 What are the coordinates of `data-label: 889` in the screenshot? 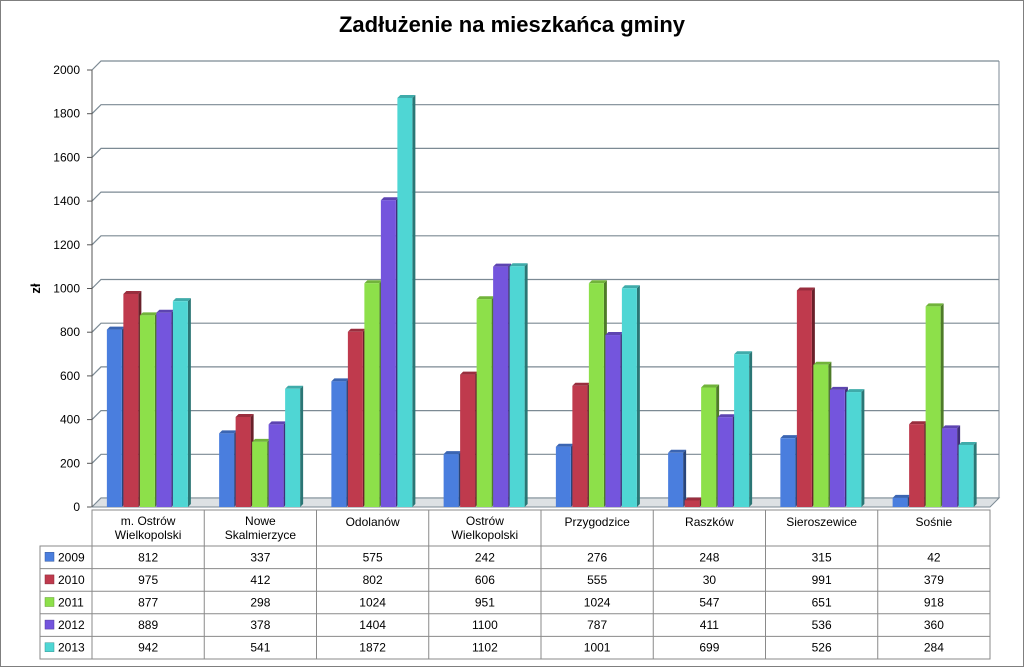 It's located at (148, 625).